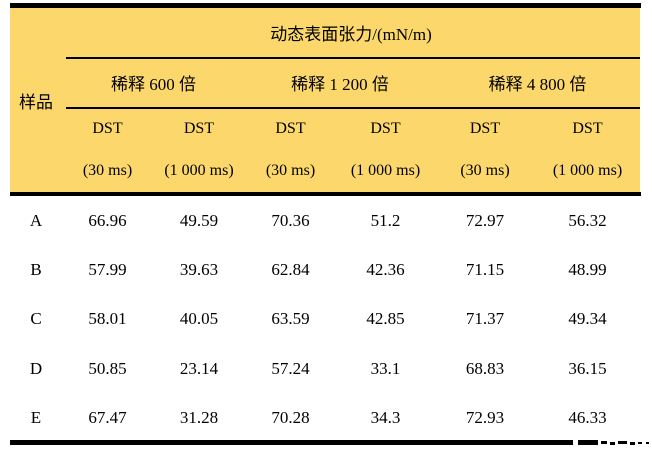 Image resolution: width=652 pixels, height=458 pixels. I want to click on value-cell: 71.37, so click(485, 319).